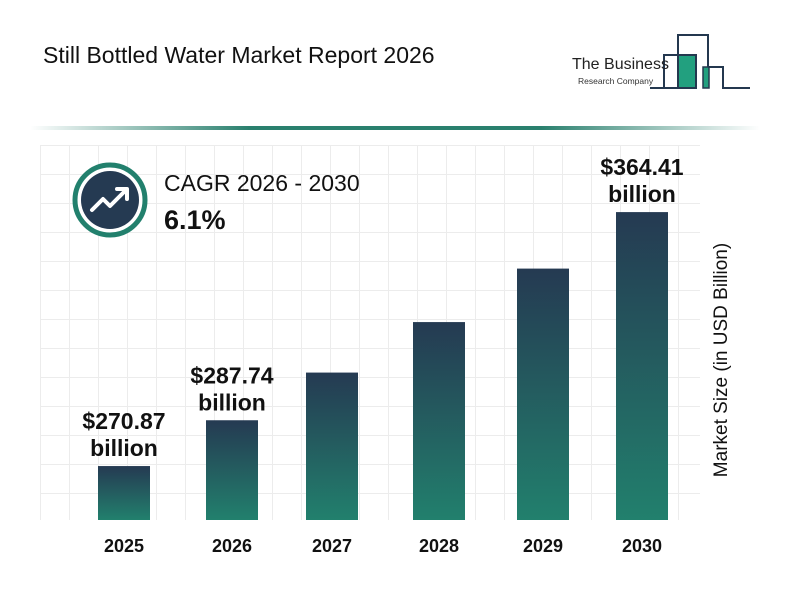 The width and height of the screenshot is (800, 600). I want to click on logo-subtext: Research Company, so click(616, 81).